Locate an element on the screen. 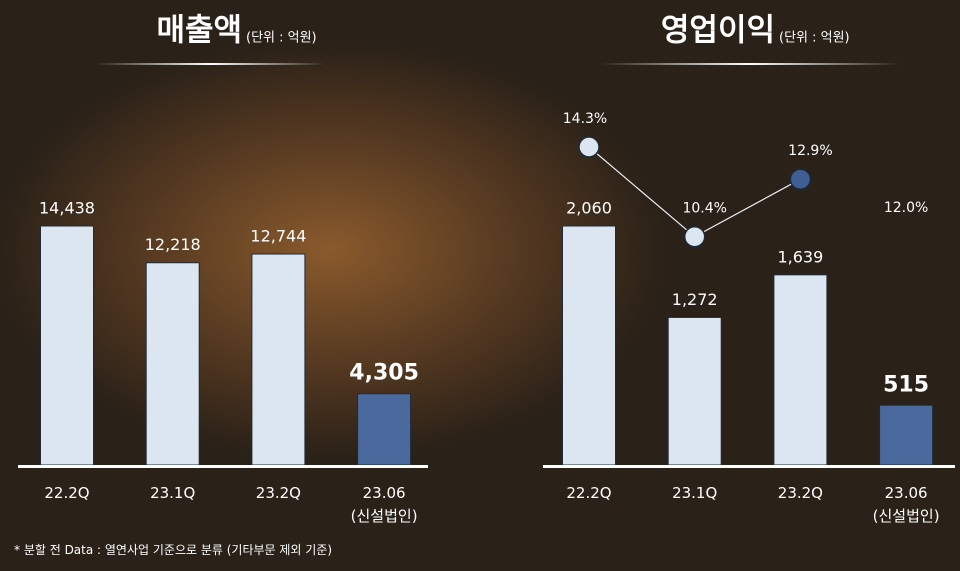 This screenshot has width=960, height=571. margin-label: 14.3% is located at coordinates (585, 119).